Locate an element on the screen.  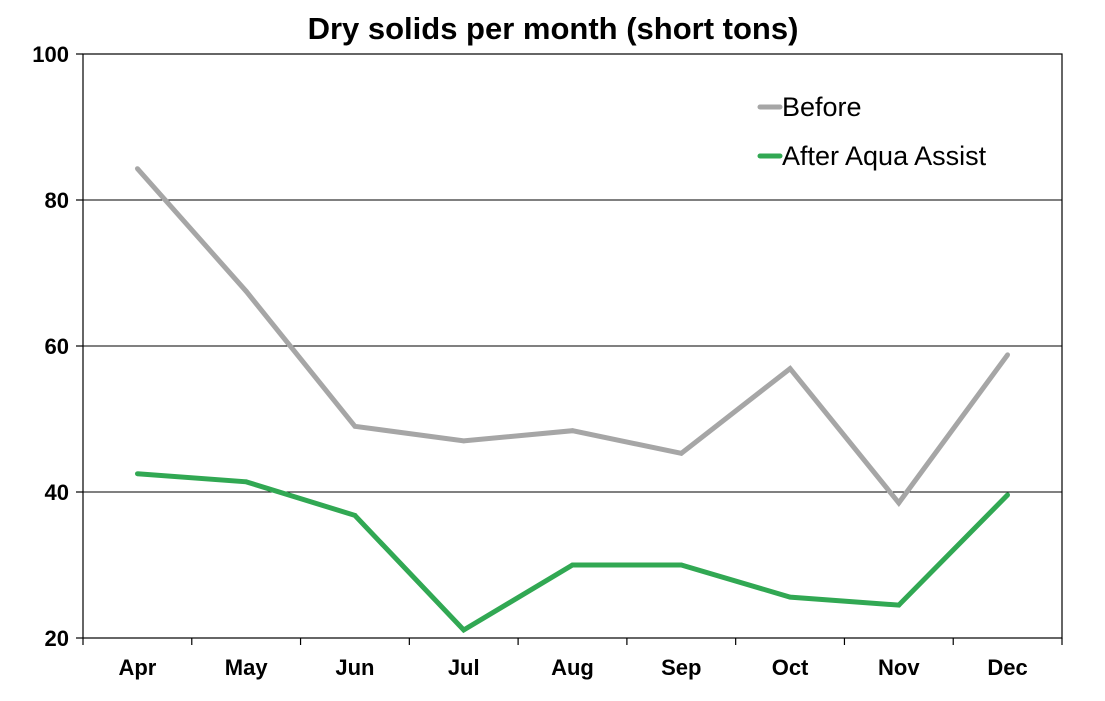
y-axis: 20 40 60 80 100 is located at coordinates (57, 346).